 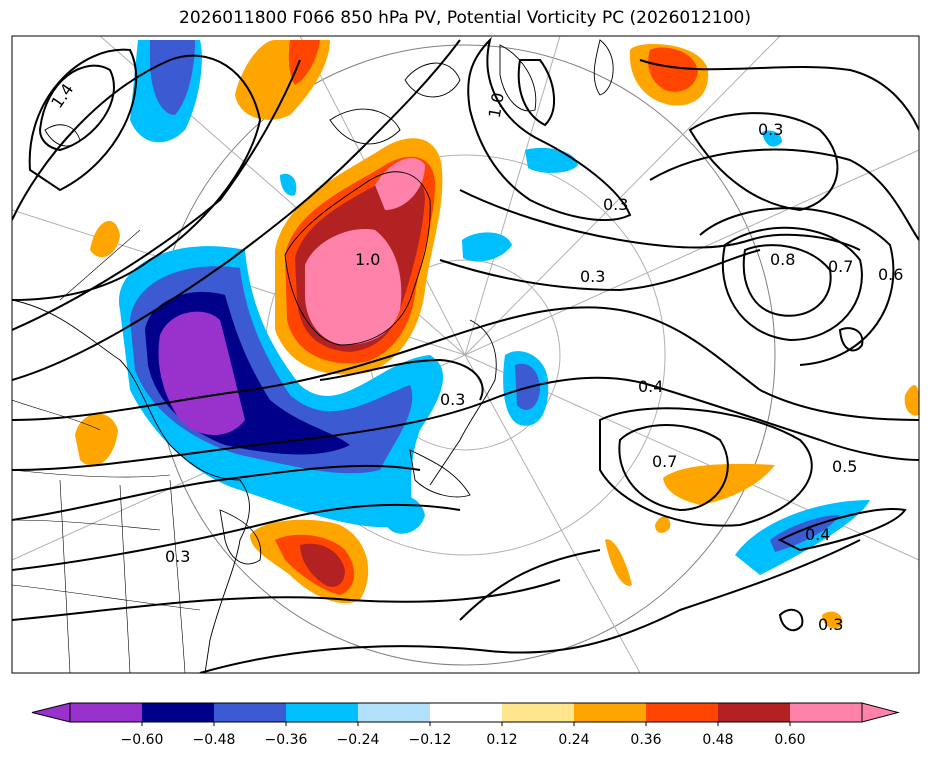 What do you see at coordinates (304, 62) in the screenshot?
I see `positive-top-1b` at bounding box center [304, 62].